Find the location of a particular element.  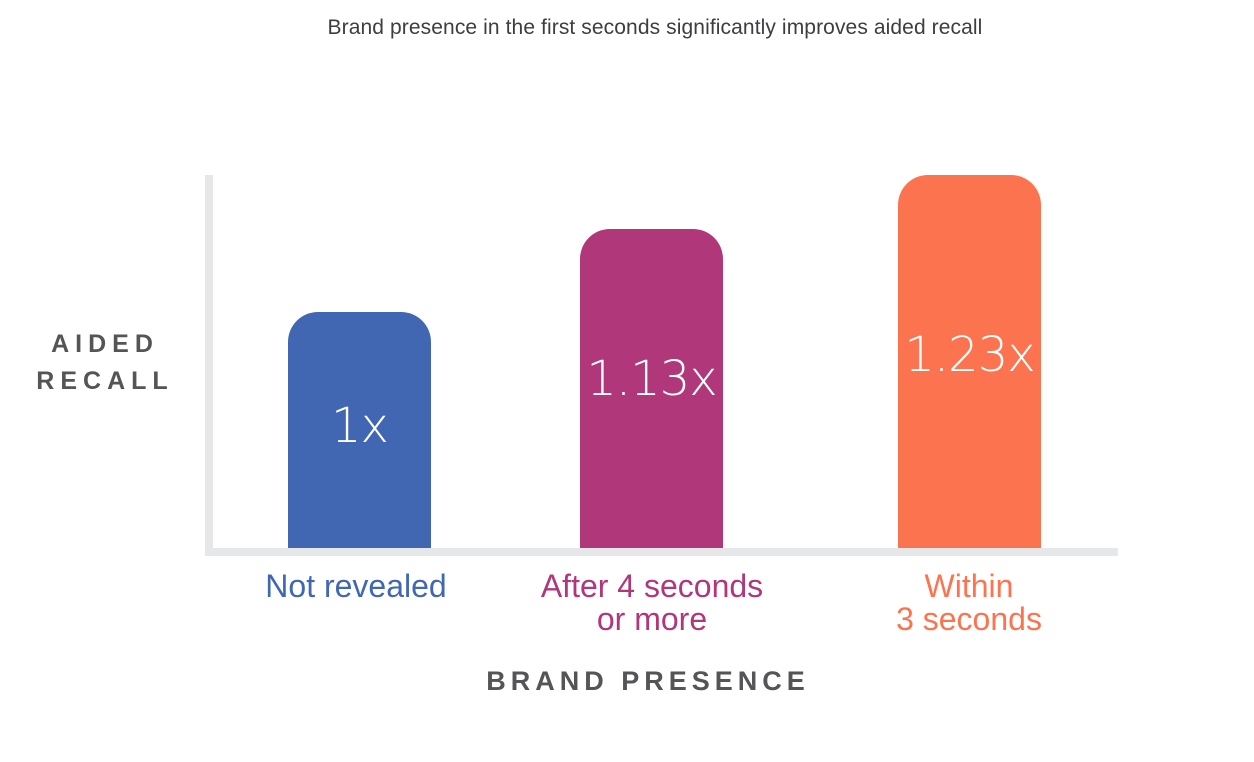

category-label-after-4-seconds: After 4 seconds or more is located at coordinates (652, 603).